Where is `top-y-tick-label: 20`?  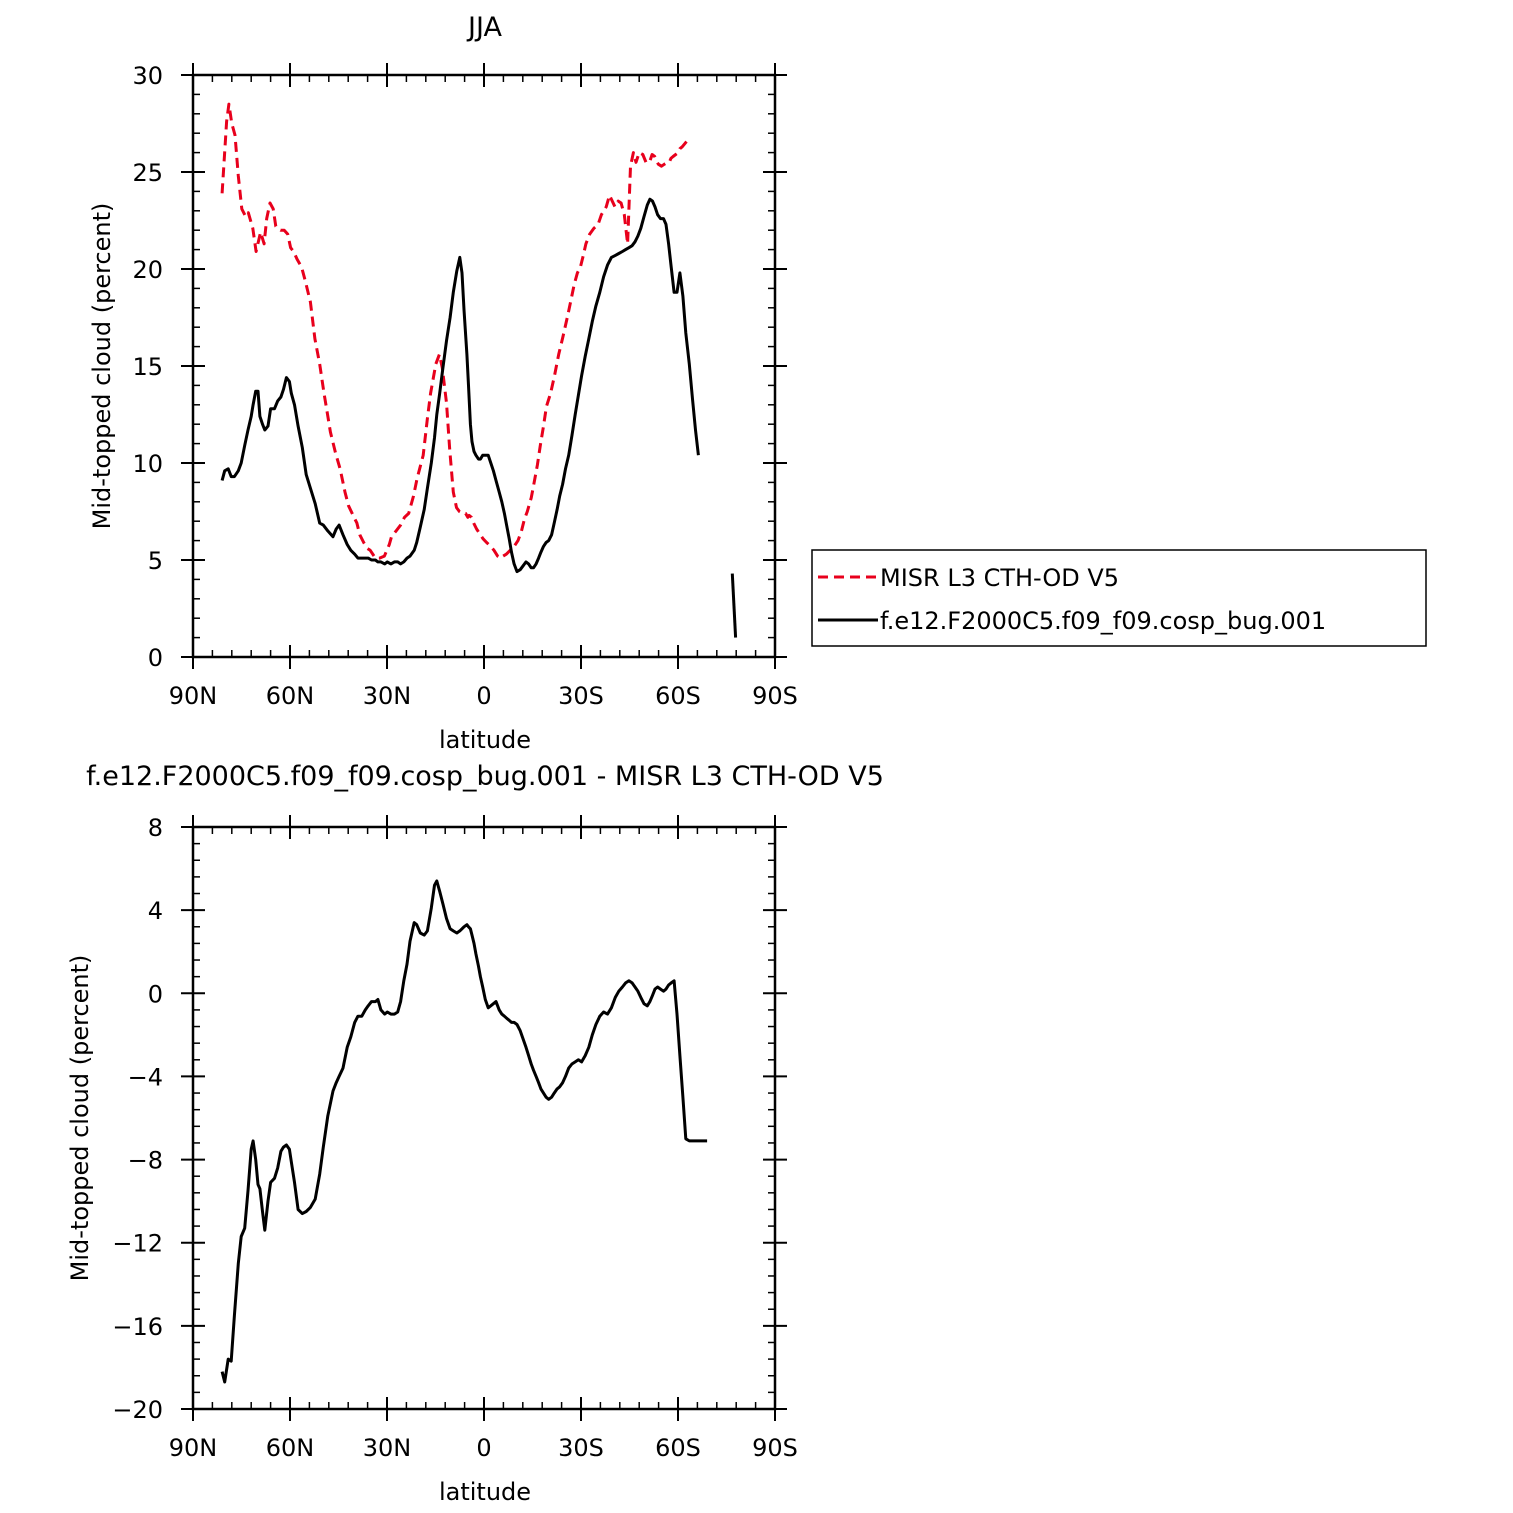 top-y-tick-label: 20 is located at coordinates (147, 270).